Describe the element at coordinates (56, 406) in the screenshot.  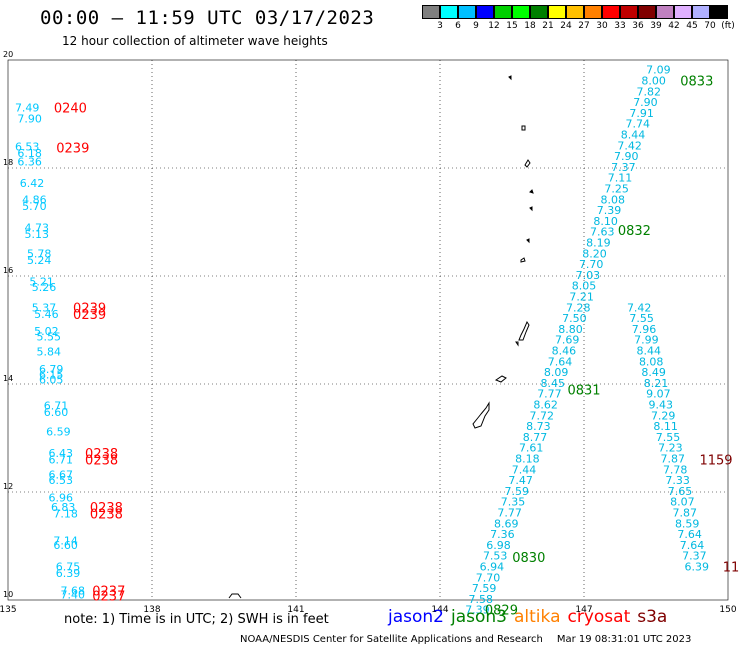
I see `swh-value: 6.71` at that location.